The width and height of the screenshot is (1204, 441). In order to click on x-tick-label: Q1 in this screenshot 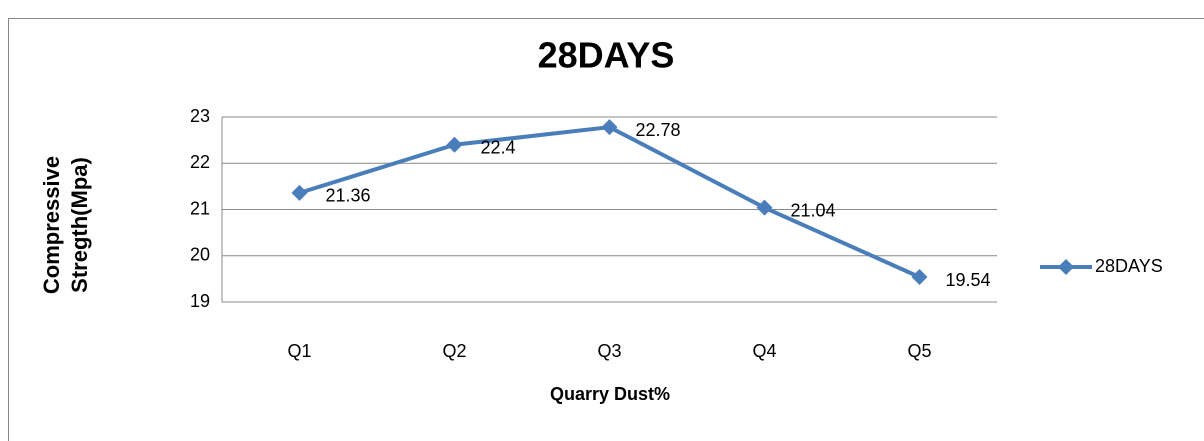, I will do `click(299, 351)`.